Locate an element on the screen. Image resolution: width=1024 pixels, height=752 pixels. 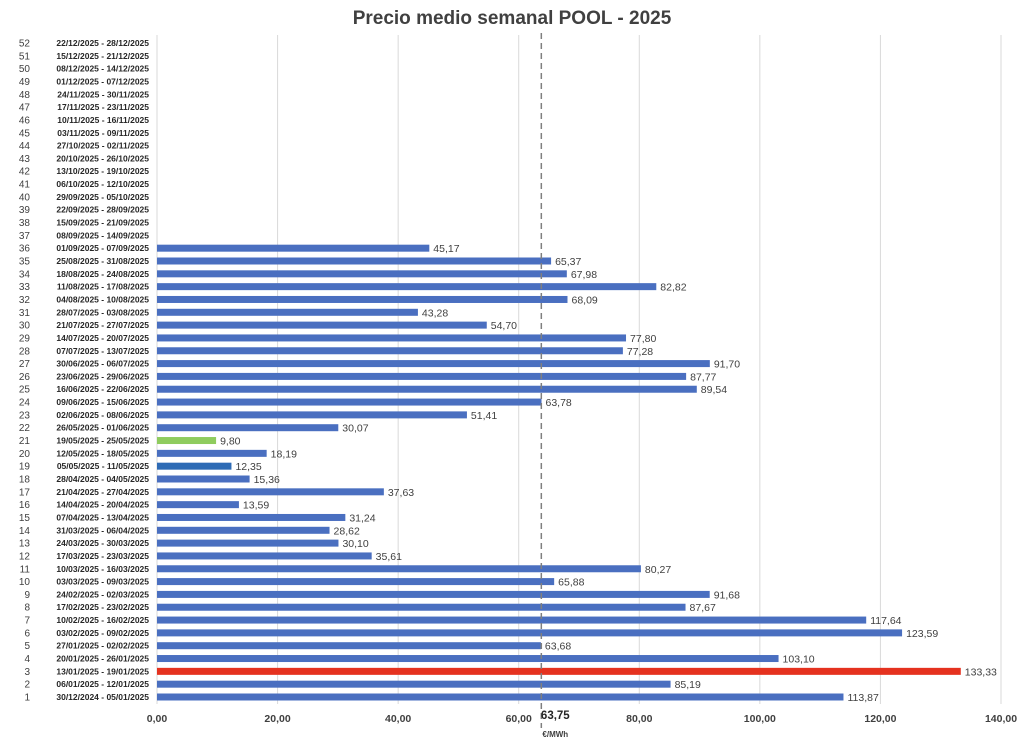
bar-value-label: 63,68 is located at coordinates (558, 647).